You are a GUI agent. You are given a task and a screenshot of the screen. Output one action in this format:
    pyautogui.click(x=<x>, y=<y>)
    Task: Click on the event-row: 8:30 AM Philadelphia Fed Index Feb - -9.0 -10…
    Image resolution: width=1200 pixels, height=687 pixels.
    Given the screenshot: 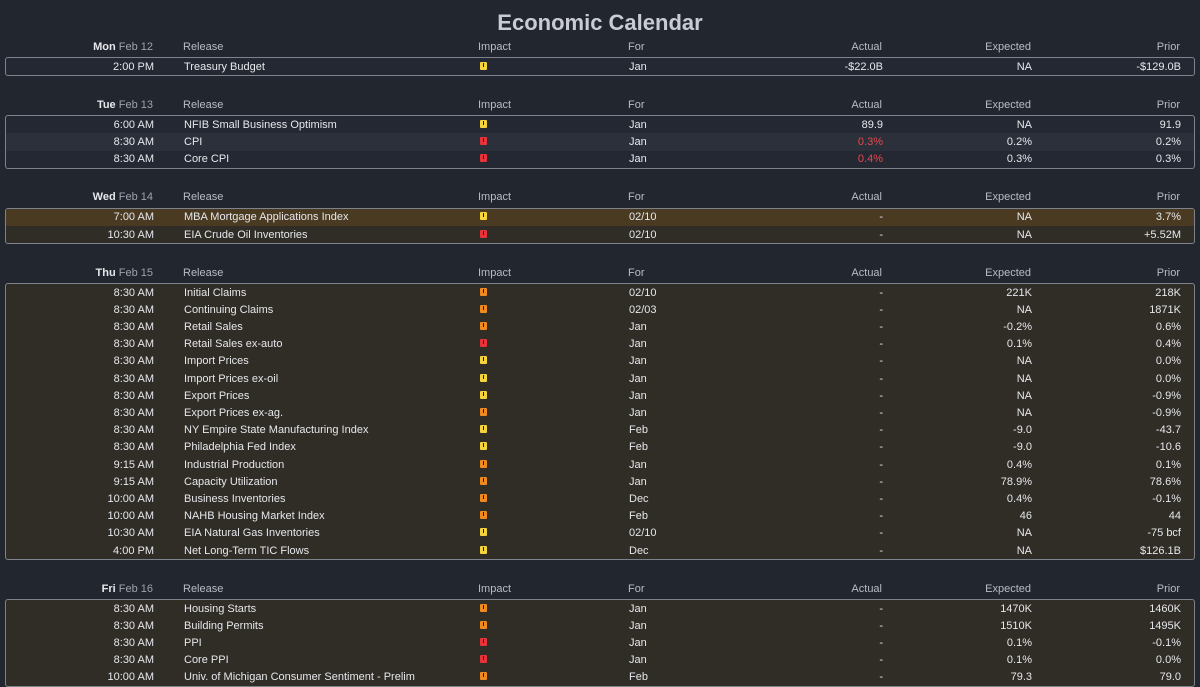 What is the action you would take?
    pyautogui.click(x=600, y=447)
    